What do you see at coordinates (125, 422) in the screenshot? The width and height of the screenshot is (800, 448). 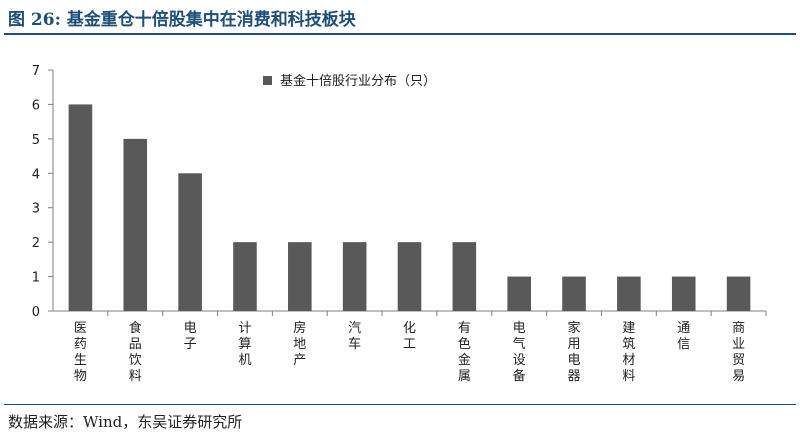 I see `source-note: 数据来源：Wind，东吴证券研究所` at bounding box center [125, 422].